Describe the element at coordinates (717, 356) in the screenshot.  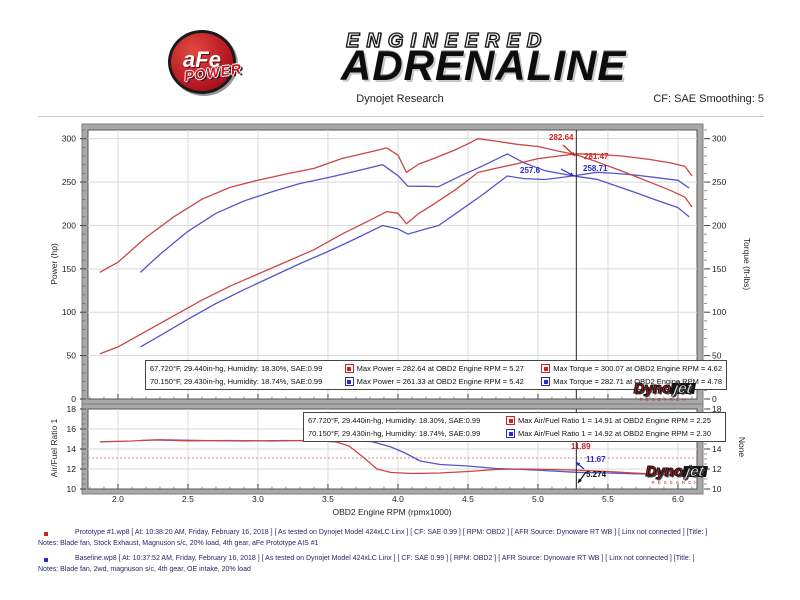
I see `y-tick-label-right: 50` at that location.